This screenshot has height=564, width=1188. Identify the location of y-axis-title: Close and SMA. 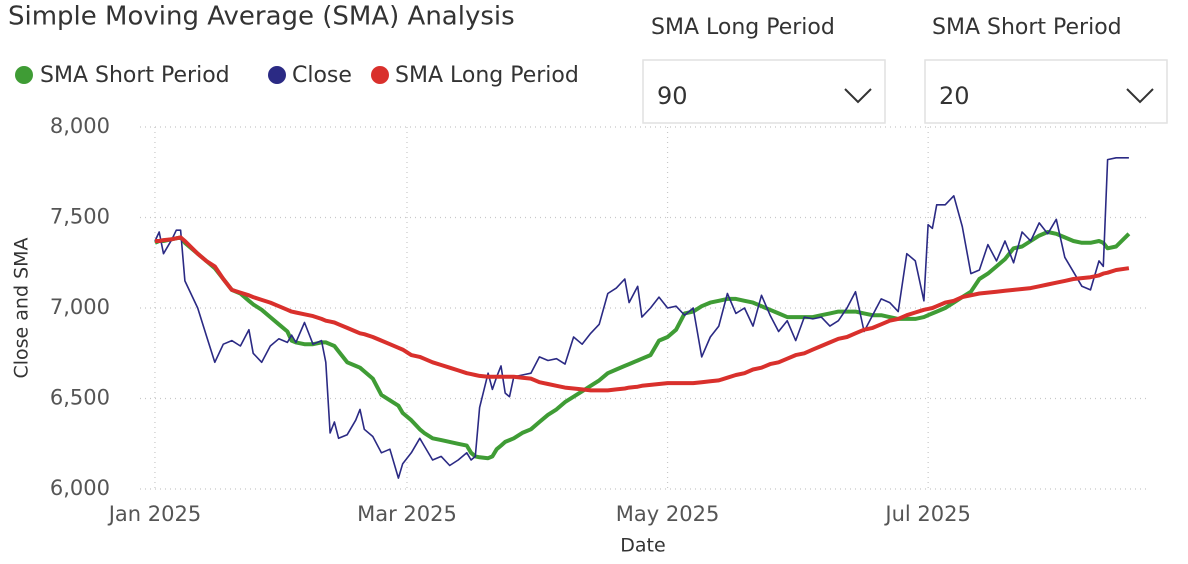
(22, 307).